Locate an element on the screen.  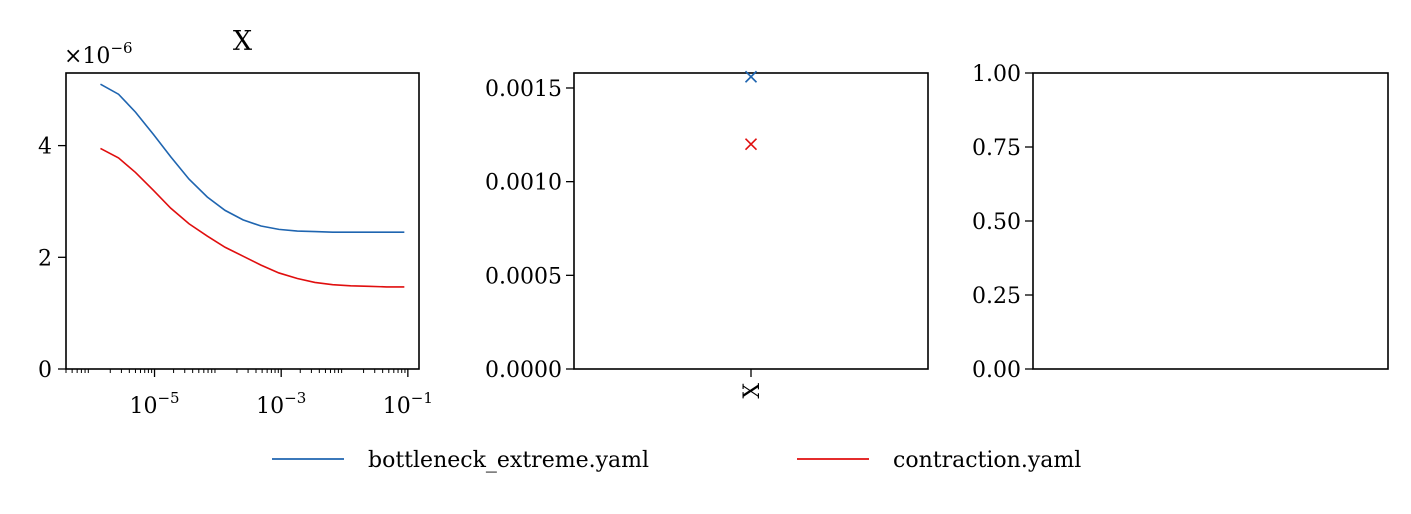
y-tick-label: 1.00 is located at coordinates (996, 74).